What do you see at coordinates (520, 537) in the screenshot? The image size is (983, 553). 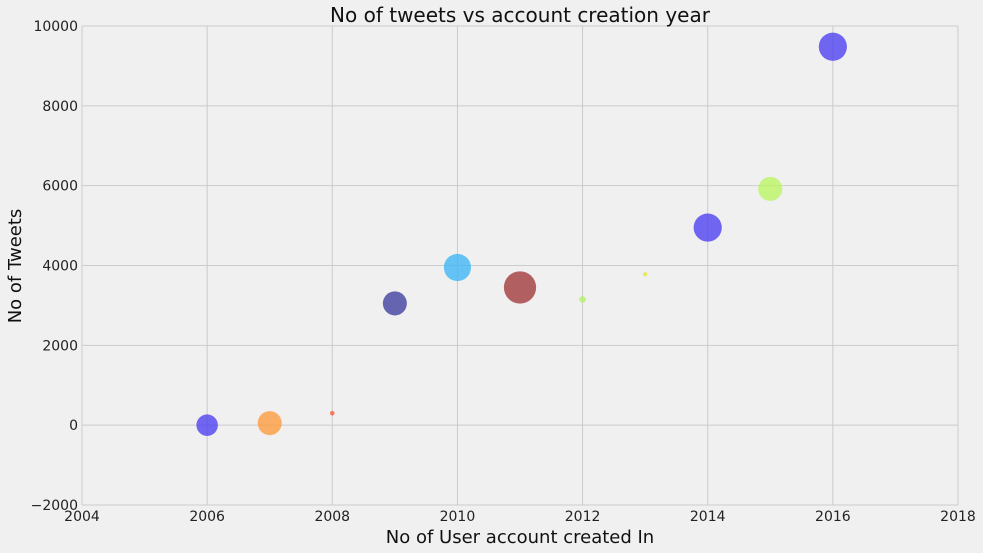 I see `x-axis-label: No of User account created In` at bounding box center [520, 537].